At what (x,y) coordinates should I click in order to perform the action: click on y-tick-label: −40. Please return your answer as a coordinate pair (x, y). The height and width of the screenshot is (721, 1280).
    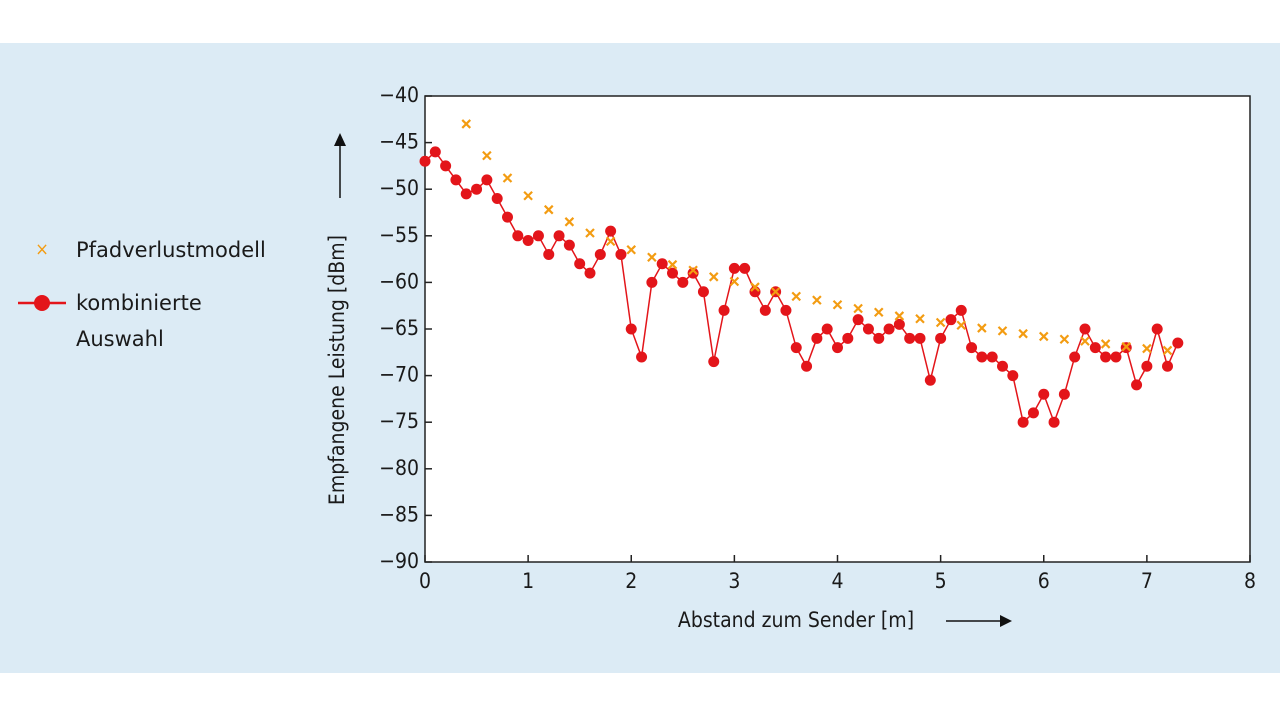
    Looking at the image, I should click on (399, 95).